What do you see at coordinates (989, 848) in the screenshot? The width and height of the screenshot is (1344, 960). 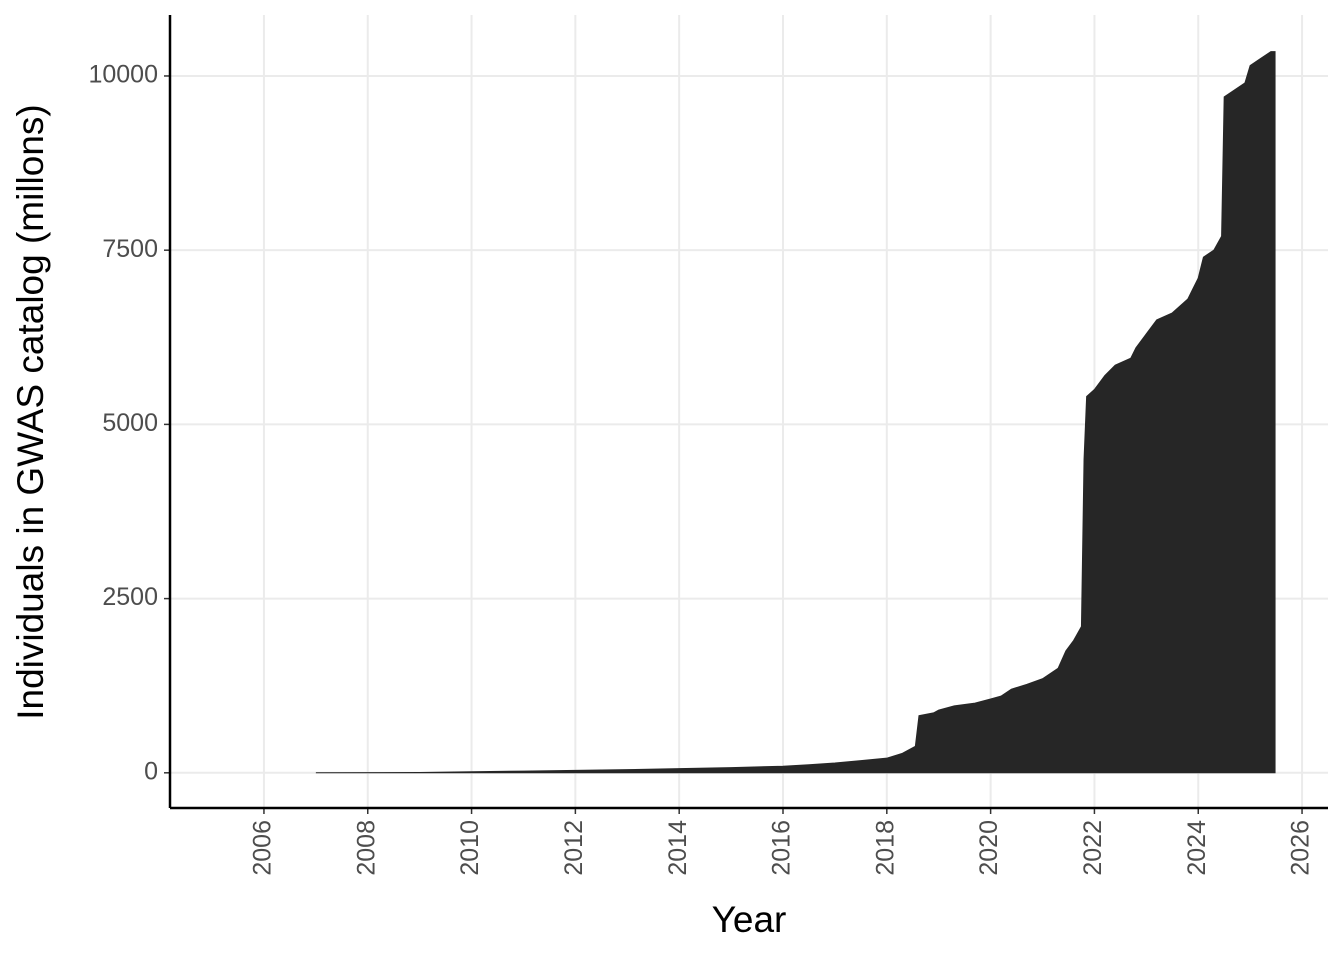 I see `x-tick-label: 2020` at bounding box center [989, 848].